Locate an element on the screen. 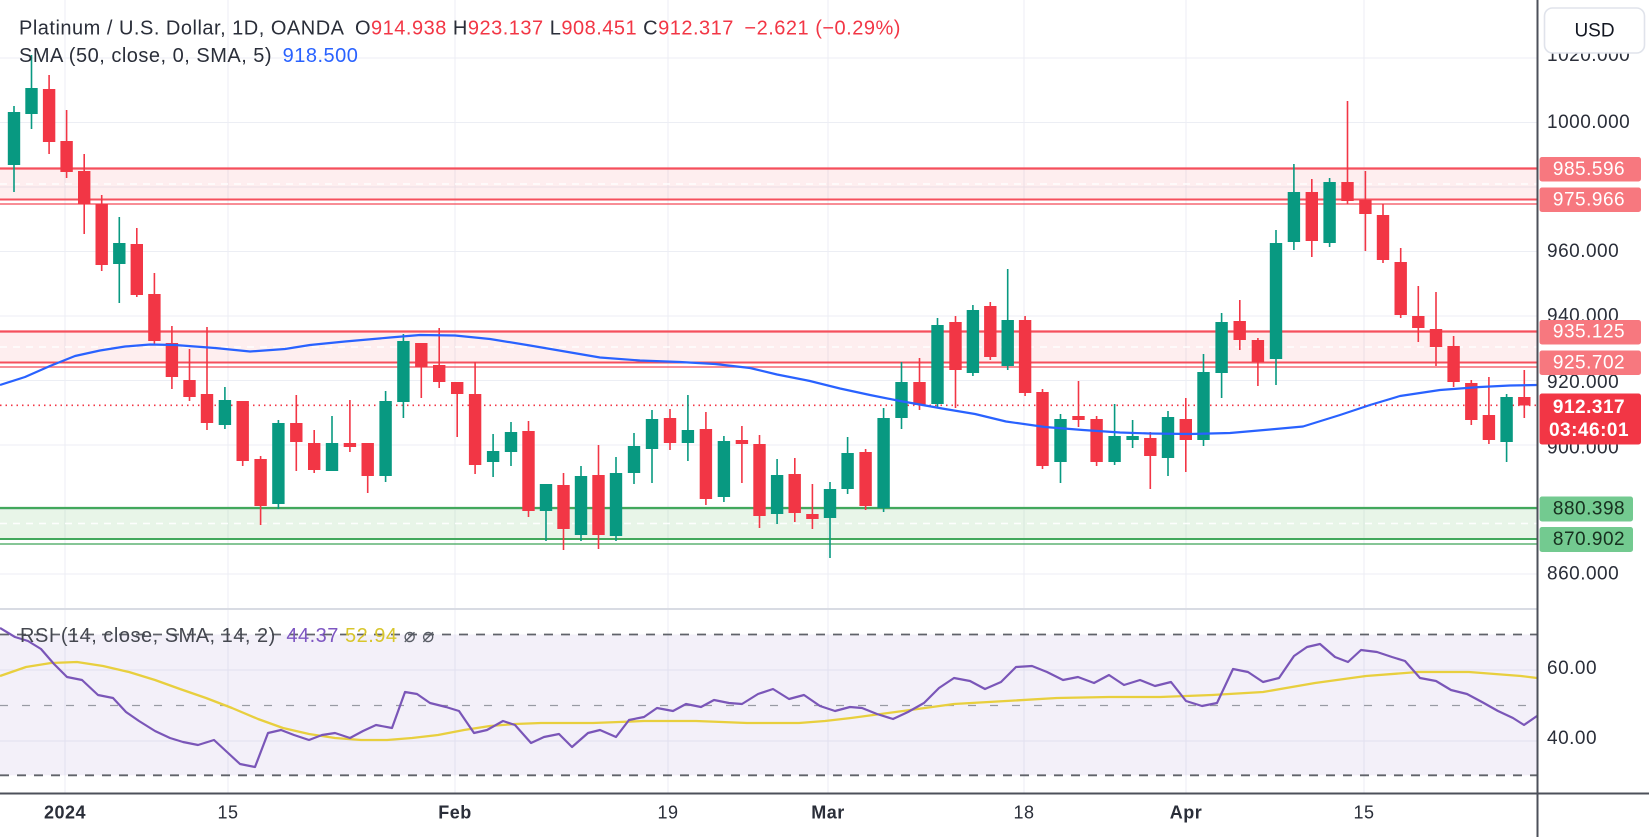  svg-text: Mar is located at coordinates (828, 813).